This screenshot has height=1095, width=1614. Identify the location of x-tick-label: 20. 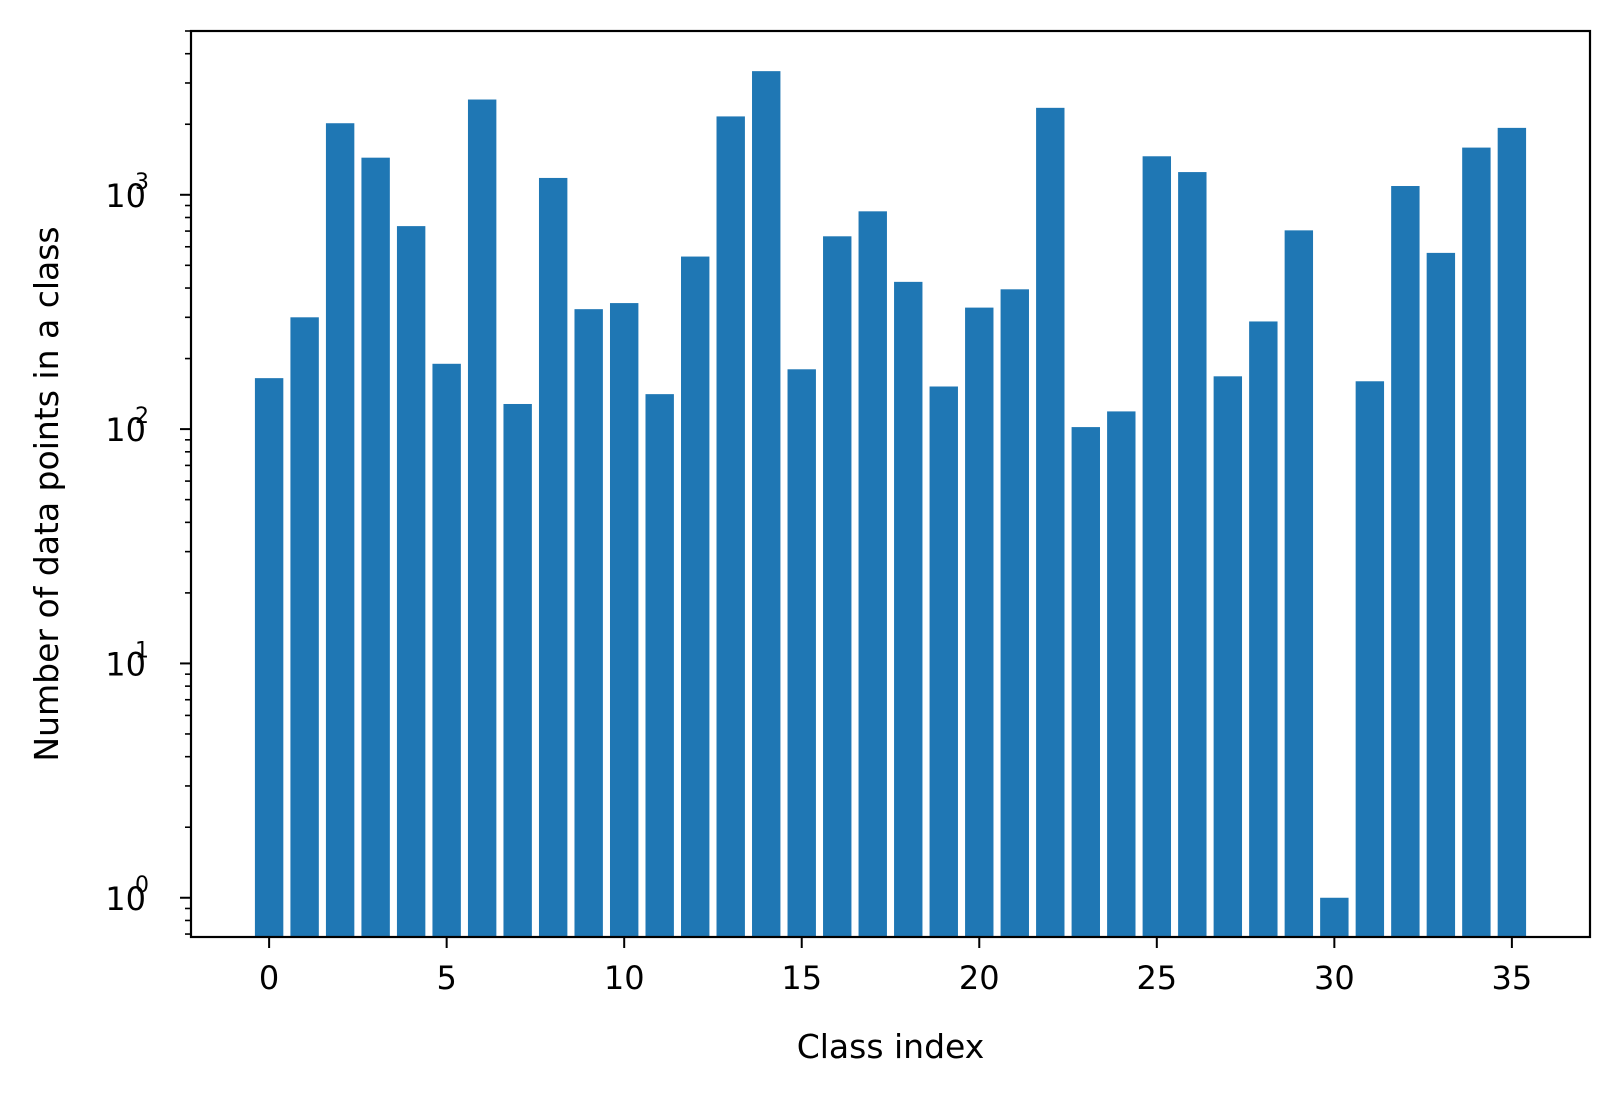
(979, 978).